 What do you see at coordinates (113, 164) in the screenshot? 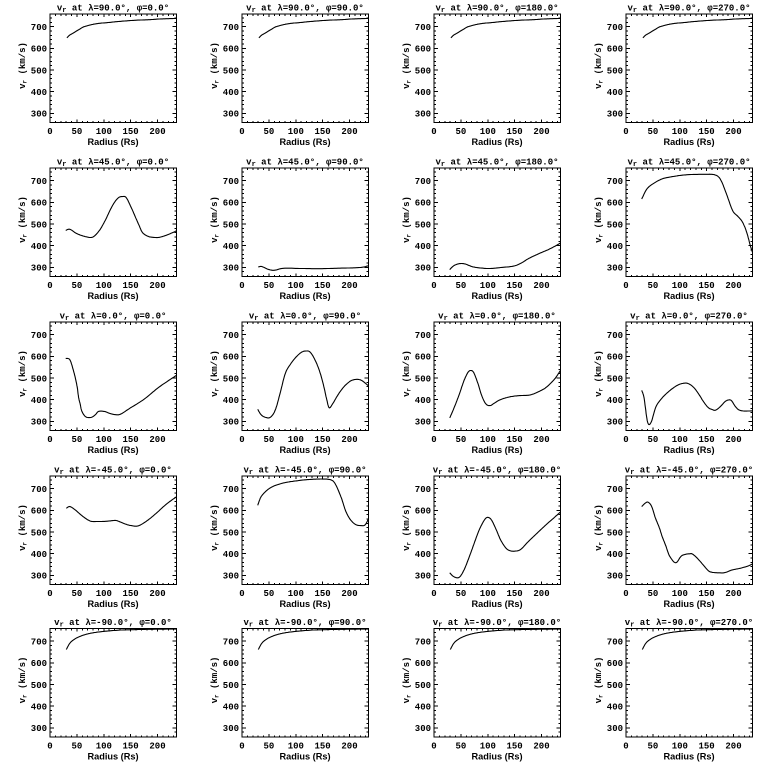
I see `svg-text: vr at λ=45.0°, φ=0.0°` at bounding box center [113, 164].